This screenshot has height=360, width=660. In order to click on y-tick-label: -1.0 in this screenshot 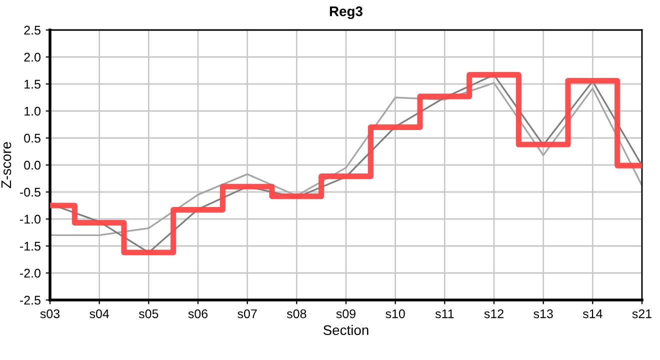, I will do `click(30, 219)`.